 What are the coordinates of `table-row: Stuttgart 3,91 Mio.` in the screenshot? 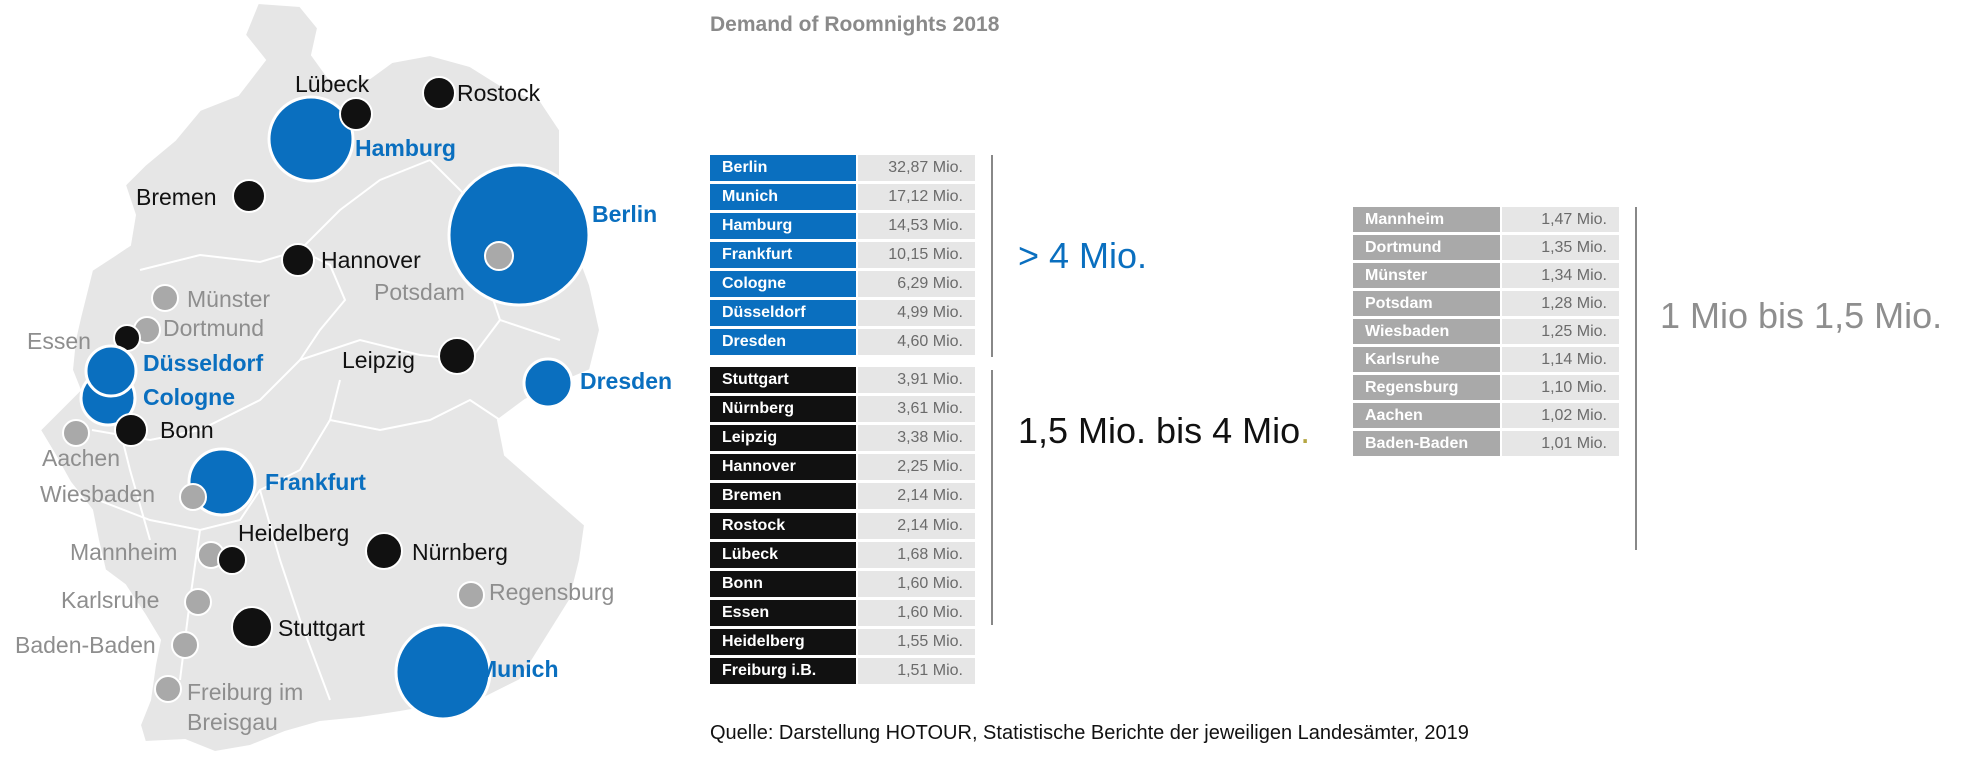 It's located at (842, 380).